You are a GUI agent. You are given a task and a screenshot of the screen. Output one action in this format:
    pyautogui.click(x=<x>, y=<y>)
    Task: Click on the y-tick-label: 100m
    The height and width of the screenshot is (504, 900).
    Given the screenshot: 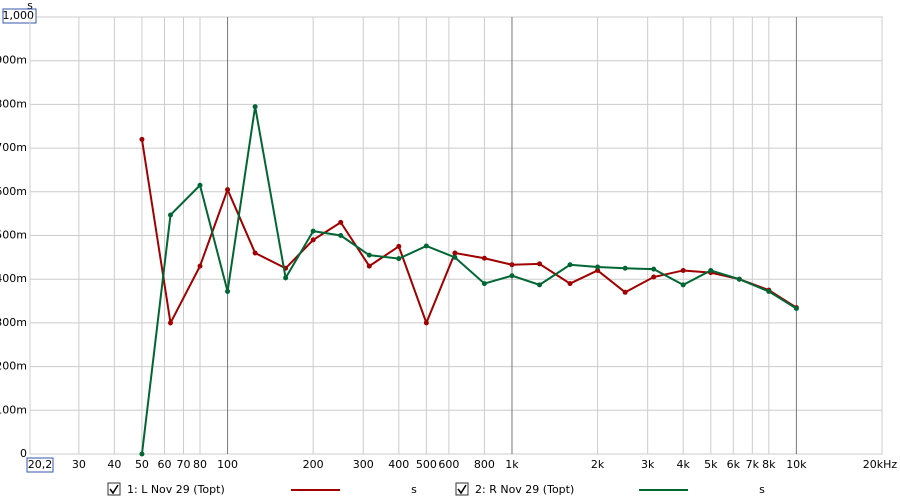 What is the action you would take?
    pyautogui.click(x=13, y=409)
    